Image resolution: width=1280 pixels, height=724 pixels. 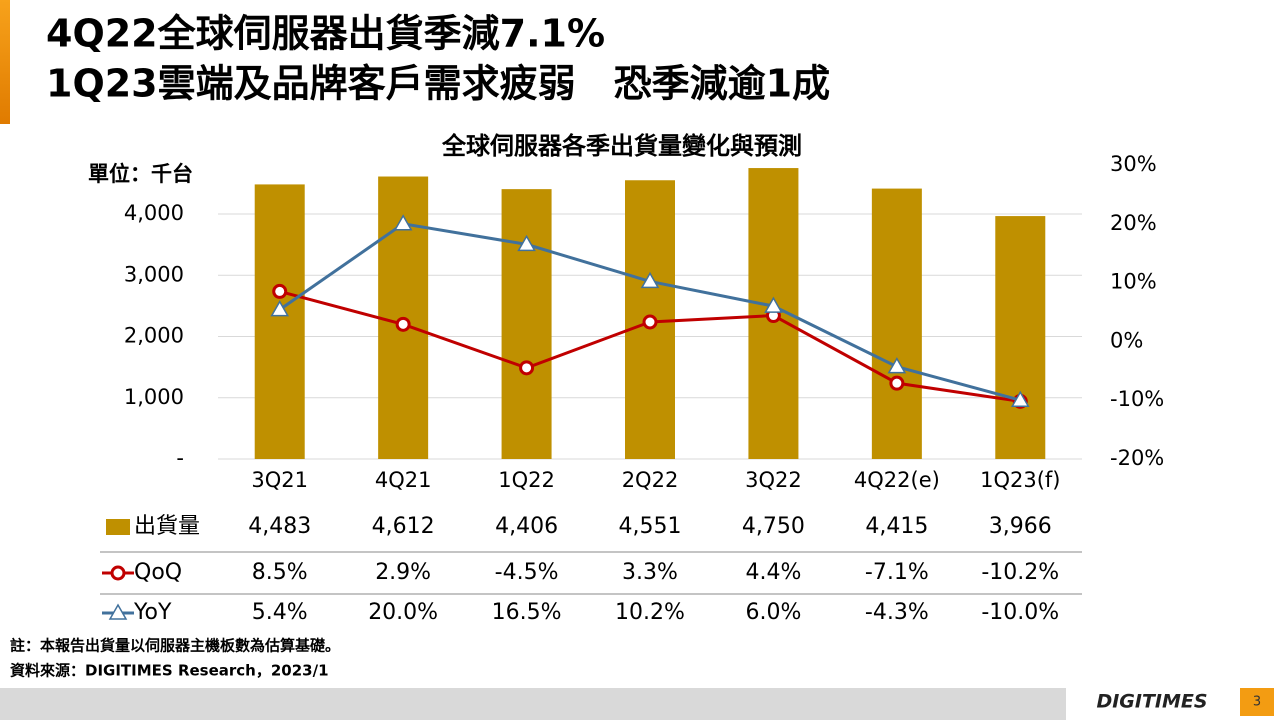 What do you see at coordinates (180, 458) in the screenshot?
I see `y-tick-label: -` at bounding box center [180, 458].